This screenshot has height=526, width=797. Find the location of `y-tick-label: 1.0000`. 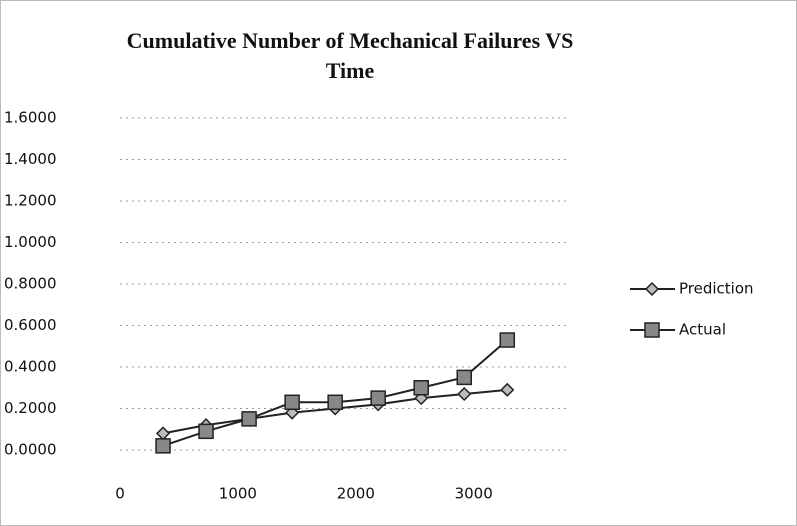

y-tick-label: 1.0000 is located at coordinates (30, 242).